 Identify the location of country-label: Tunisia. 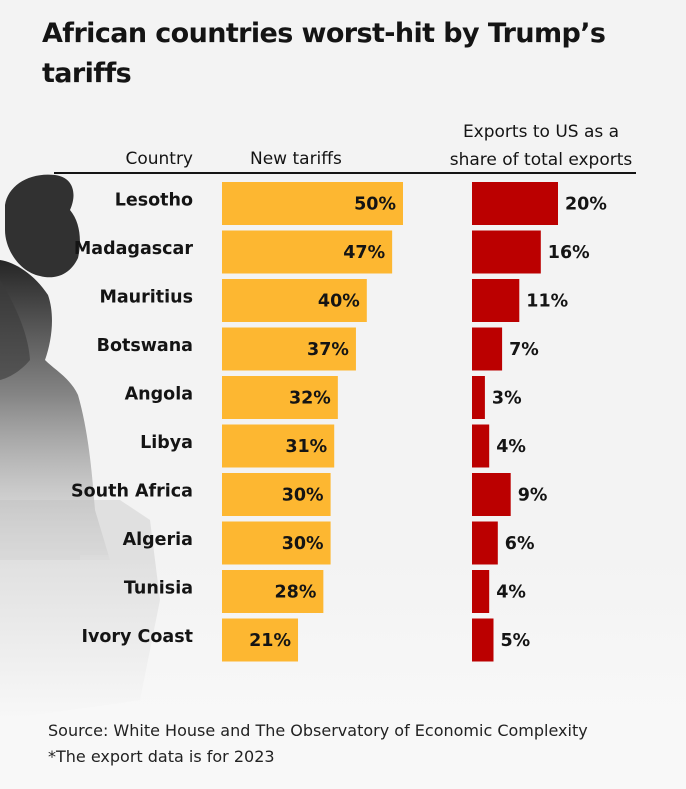
(158, 589).